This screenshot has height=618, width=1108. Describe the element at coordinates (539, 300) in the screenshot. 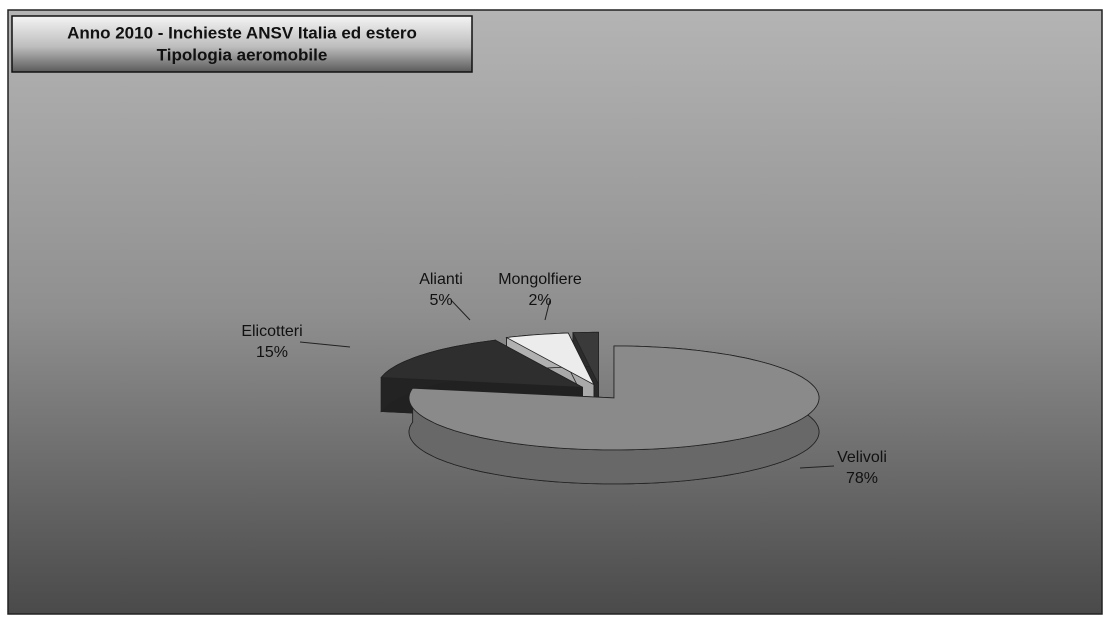

I see `slice-value-label: 2%` at that location.